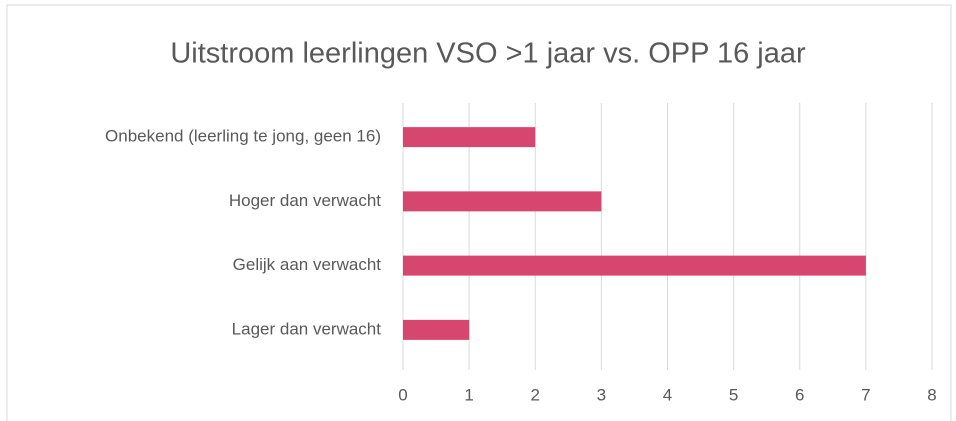 The height and width of the screenshot is (421, 956). Describe the element at coordinates (667, 394) in the screenshot. I see `x-tick-label: 4` at that location.